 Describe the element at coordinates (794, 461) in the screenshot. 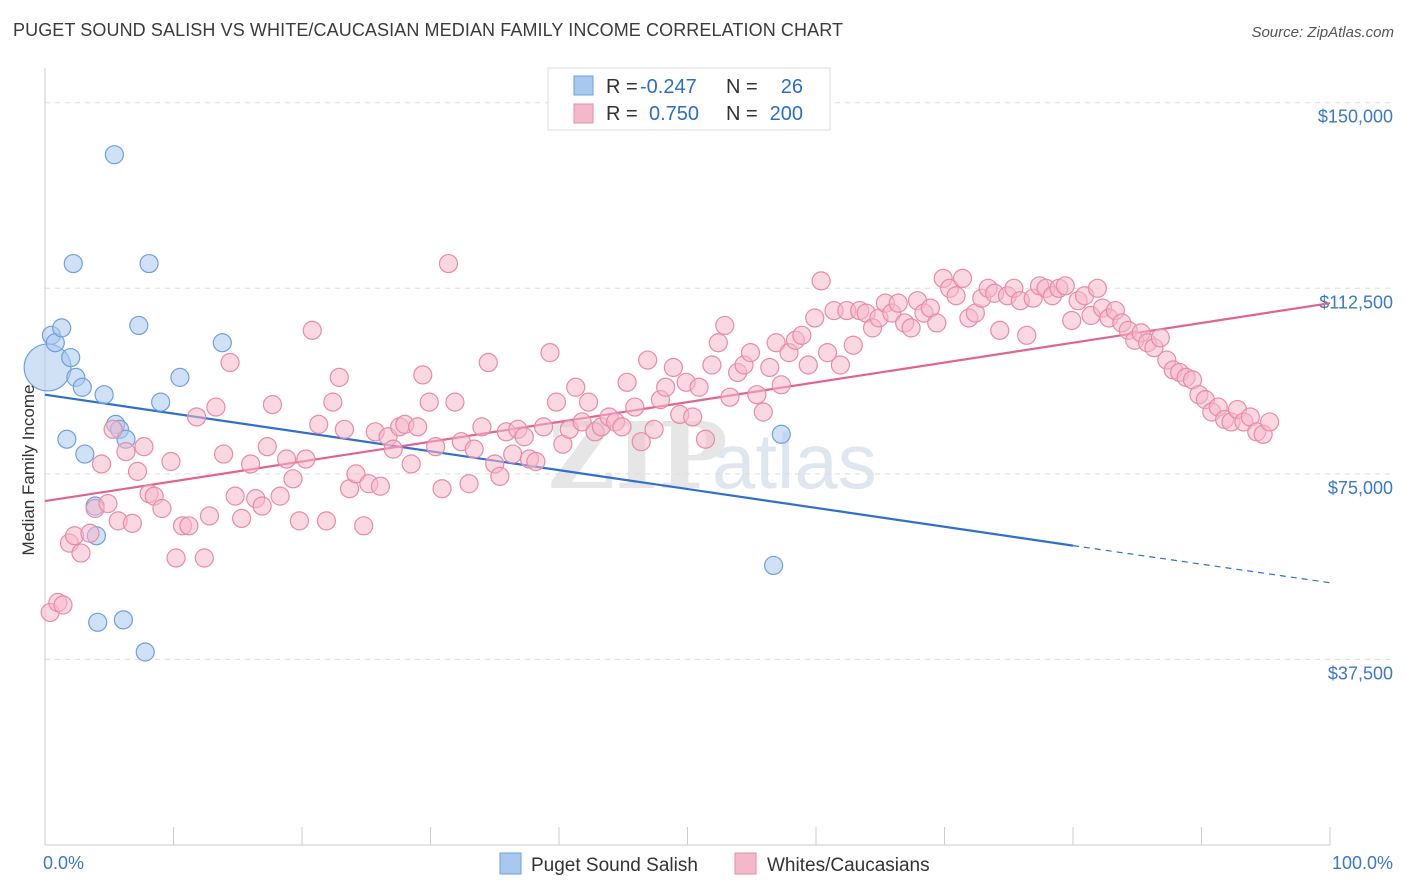

I see `watermark-atlas: atlas` at that location.